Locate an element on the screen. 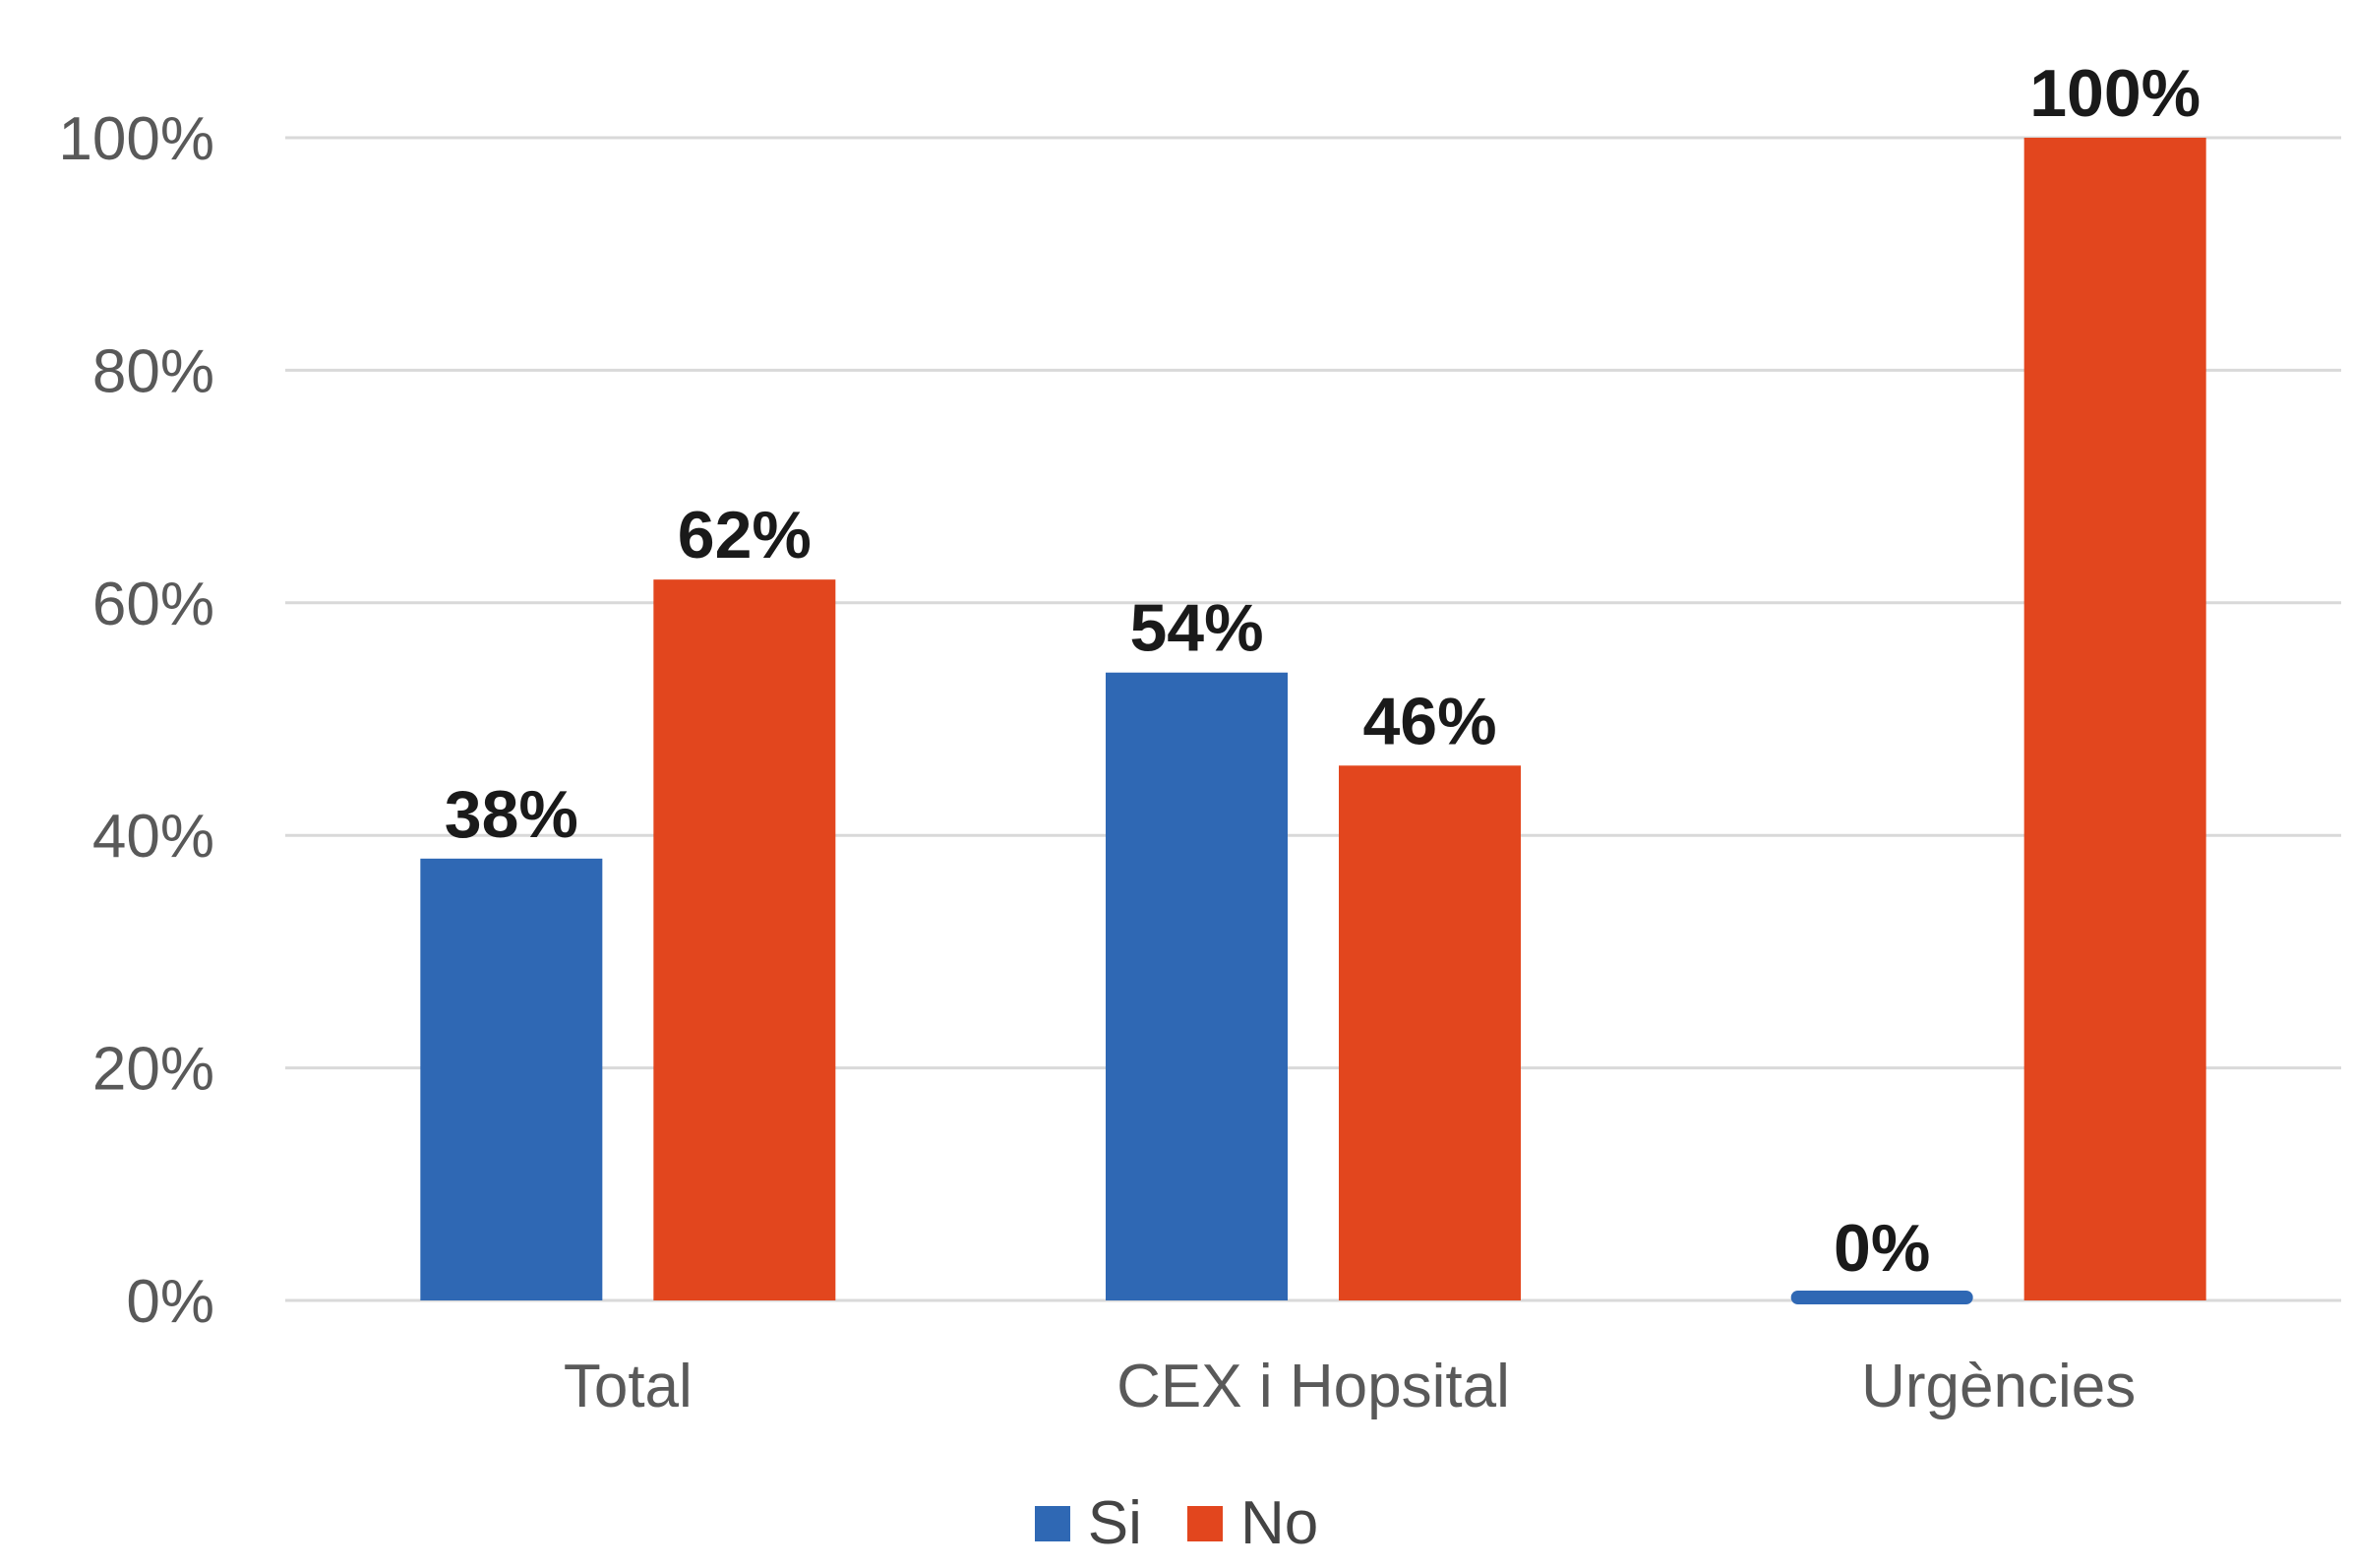  x-tick-label: Total is located at coordinates (629, 1386).